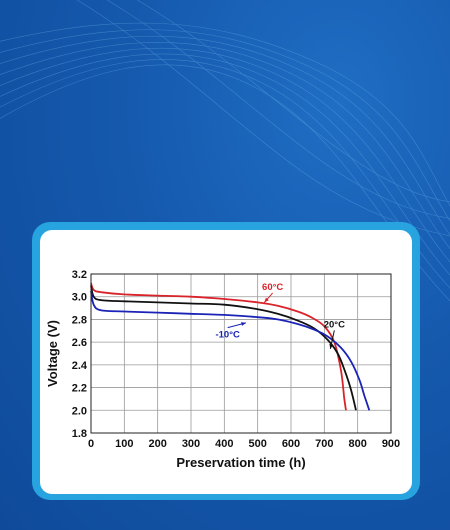  What do you see at coordinates (79, 434) in the screenshot?
I see `y-tick-label-0: 1.8` at bounding box center [79, 434].